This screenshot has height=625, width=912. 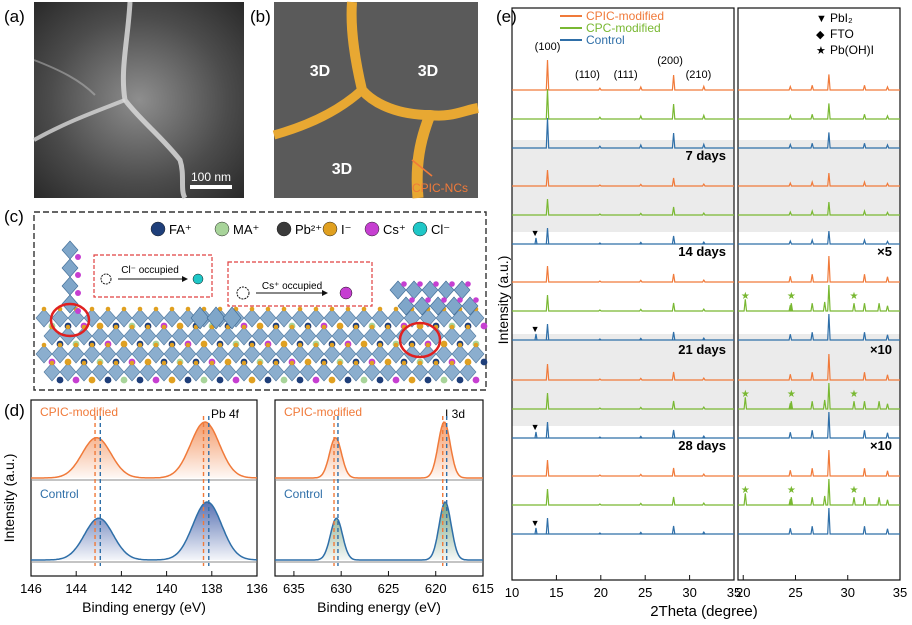 I want to click on xps-i-core-level: I 3d, so click(x=455, y=414).